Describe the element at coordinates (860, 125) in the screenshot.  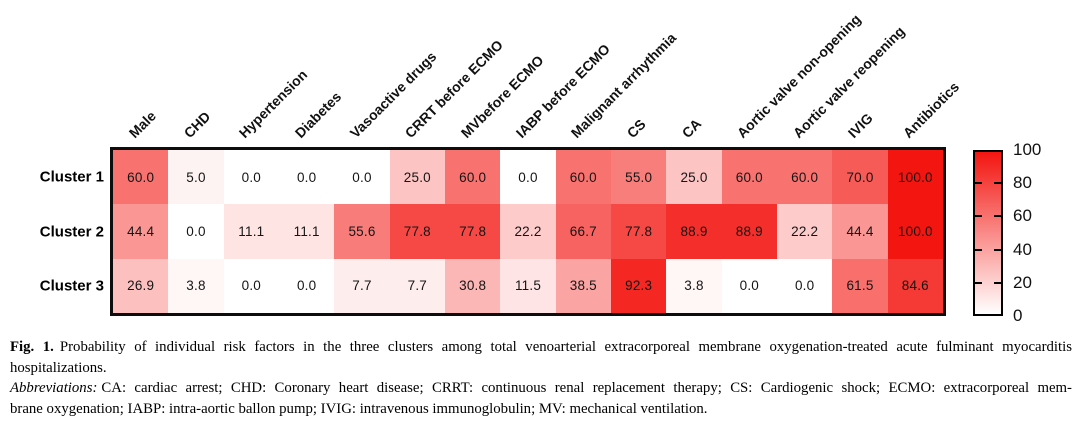
I see `column-header-label: IVIG` at that location.